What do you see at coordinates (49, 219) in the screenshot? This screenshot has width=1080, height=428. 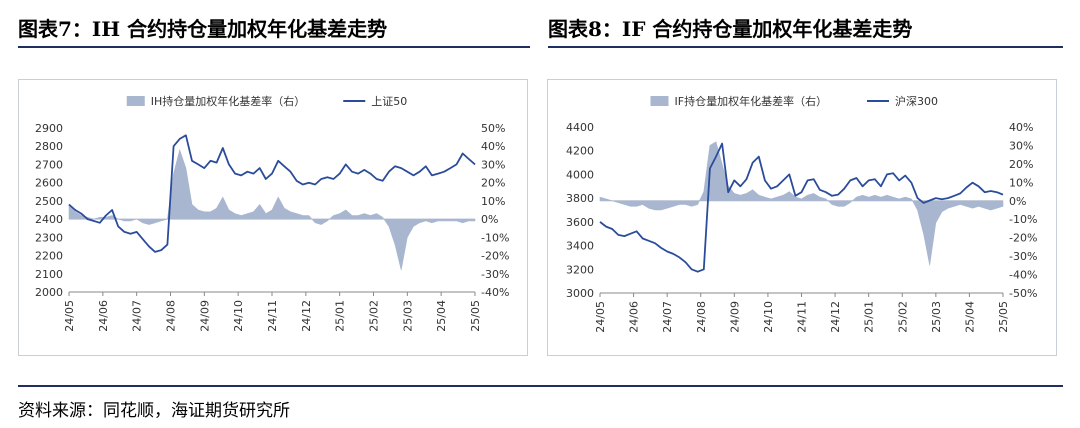 I see `y-tick-left: 2400` at bounding box center [49, 219].